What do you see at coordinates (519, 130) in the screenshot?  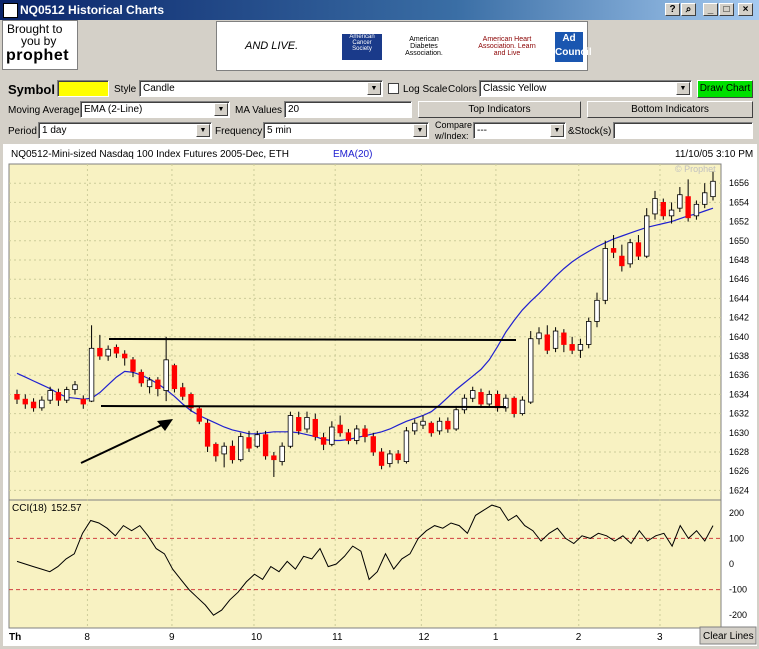 I see `compare-index-select: --- ▼` at bounding box center [519, 130].